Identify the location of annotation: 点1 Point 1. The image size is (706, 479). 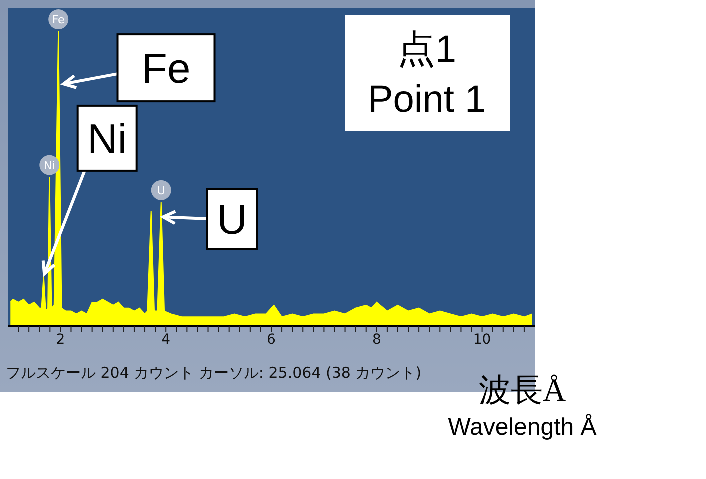
(427, 75).